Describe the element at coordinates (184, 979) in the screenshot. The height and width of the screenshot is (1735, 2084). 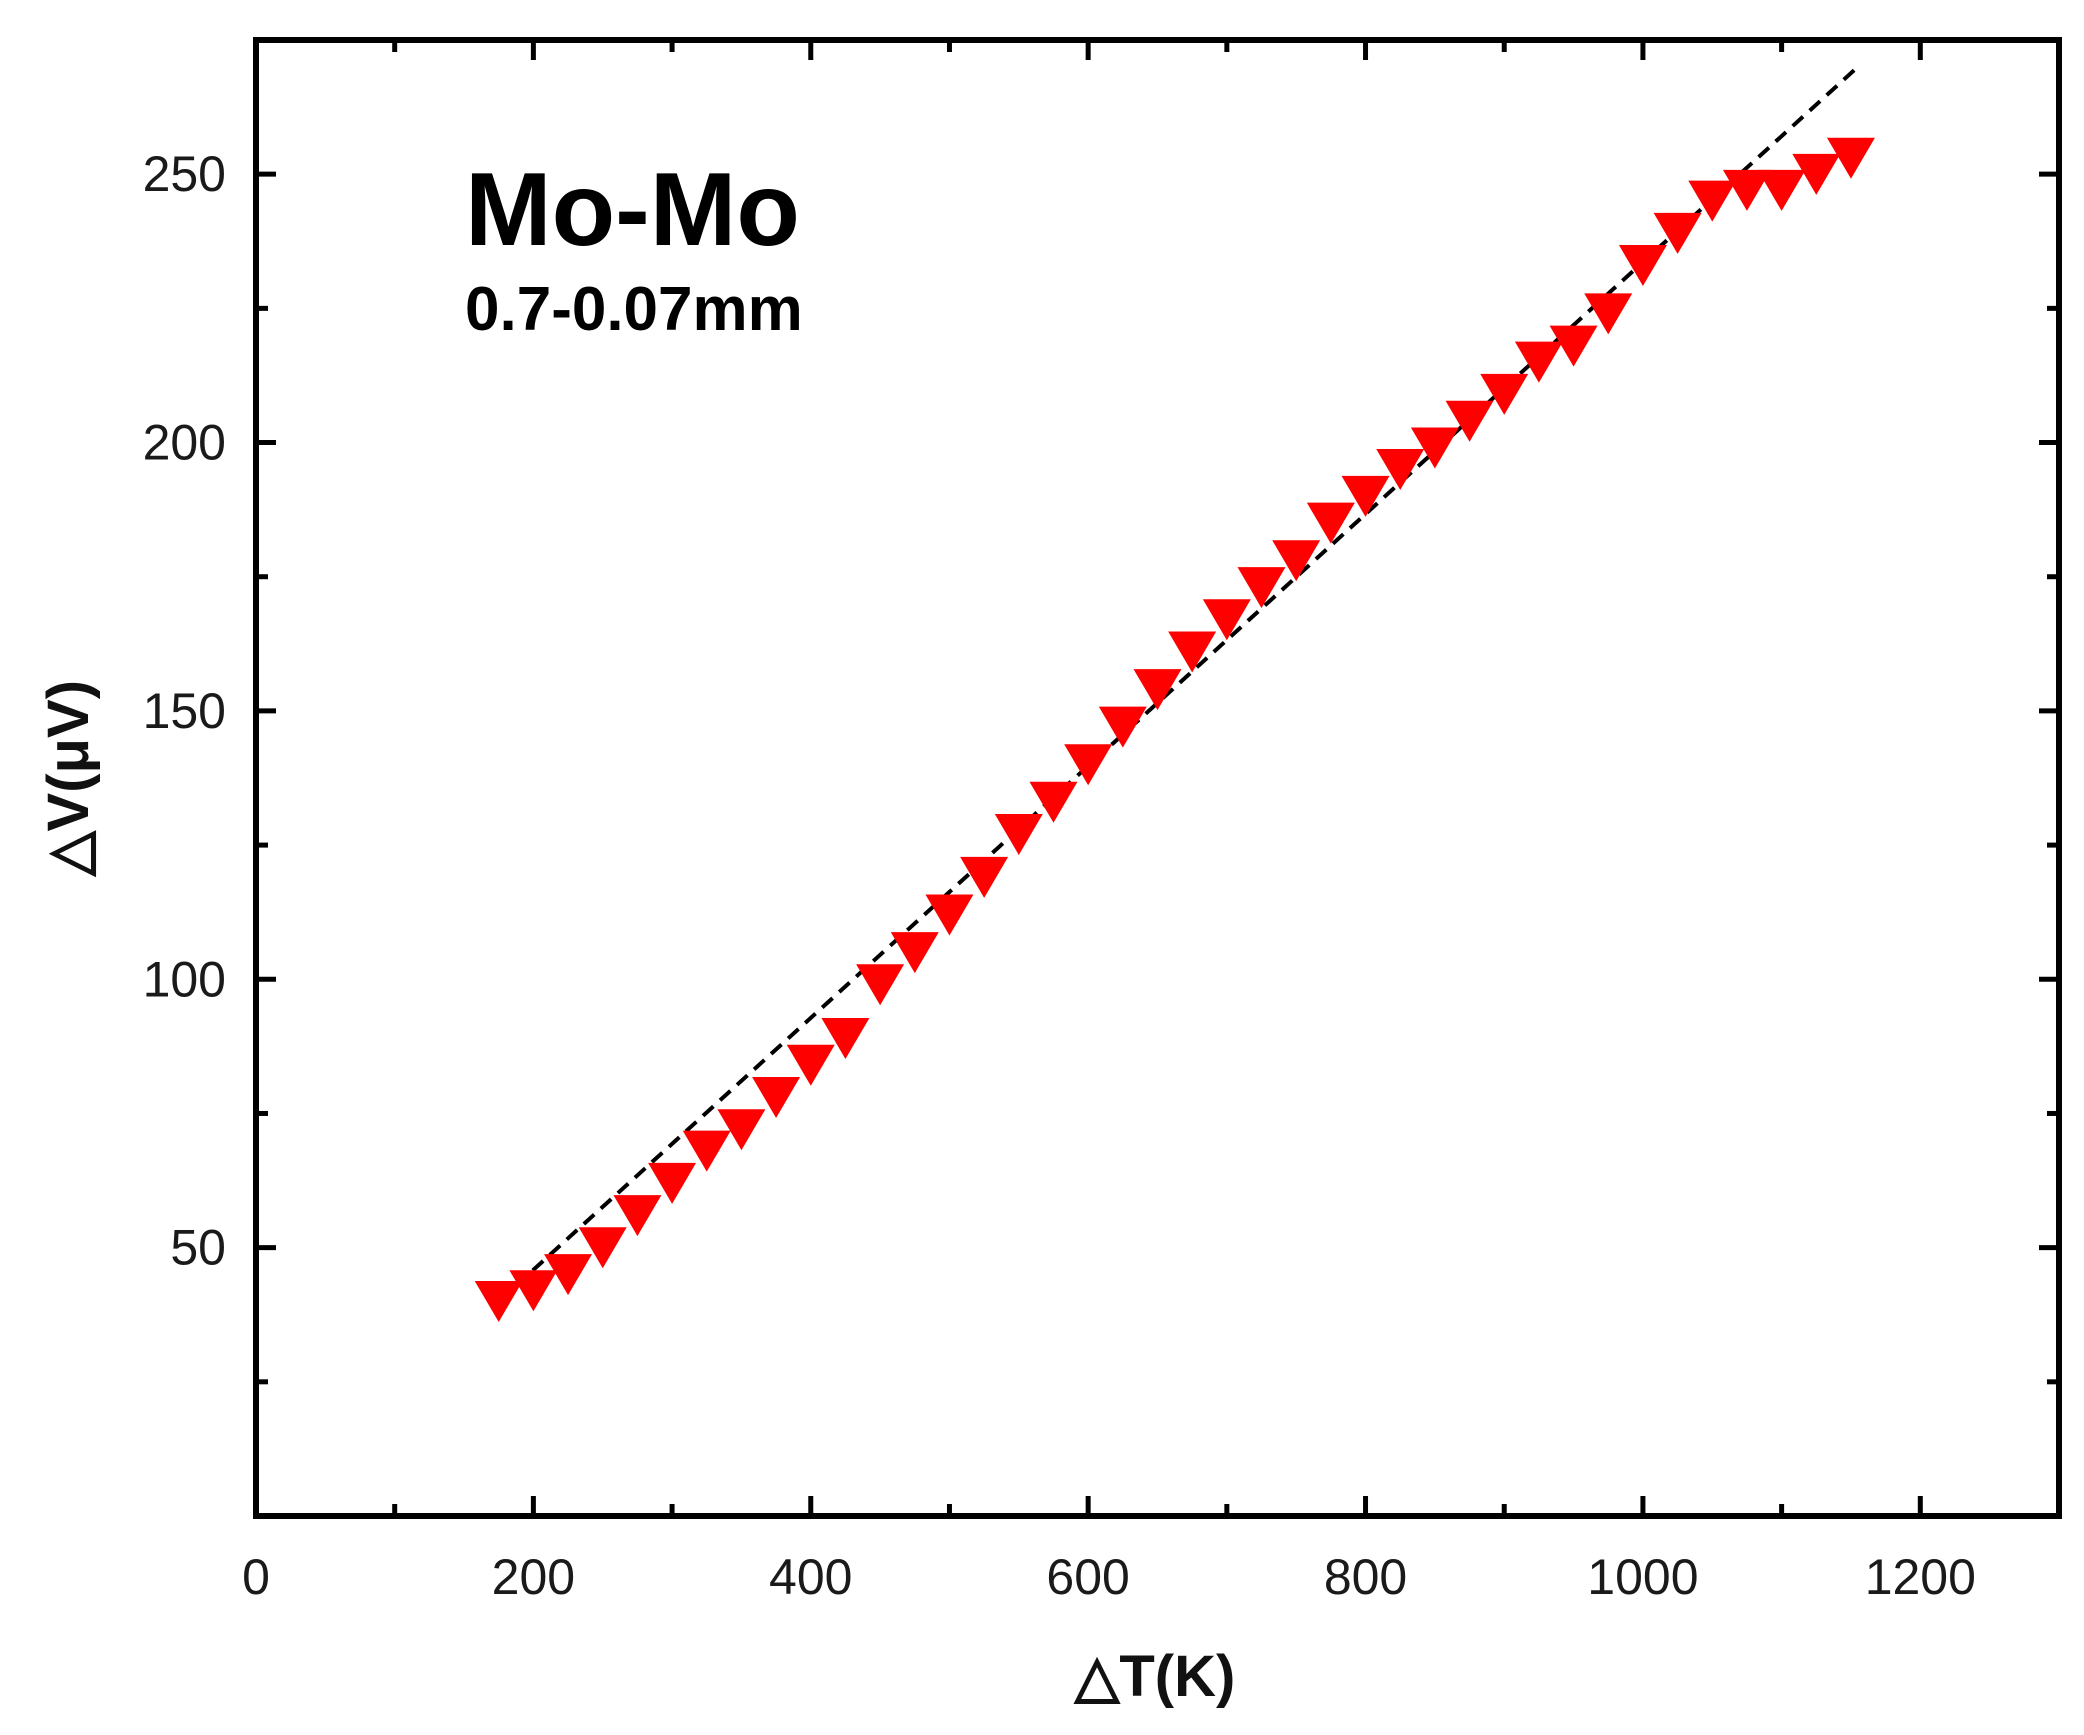
I see `y-tick-label: 100` at that location.